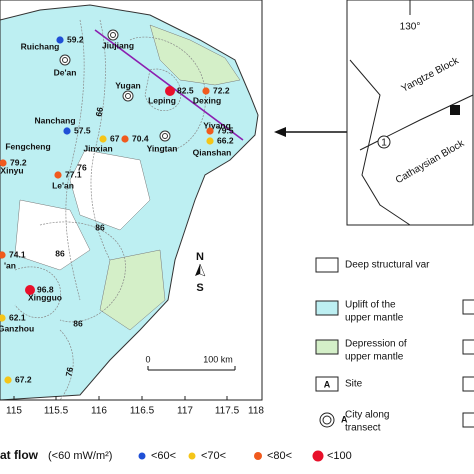 This screenshot has width=474, height=474. What do you see at coordinates (195, 55) in the screenshot?
I see `depression-zone` at bounding box center [195, 55].